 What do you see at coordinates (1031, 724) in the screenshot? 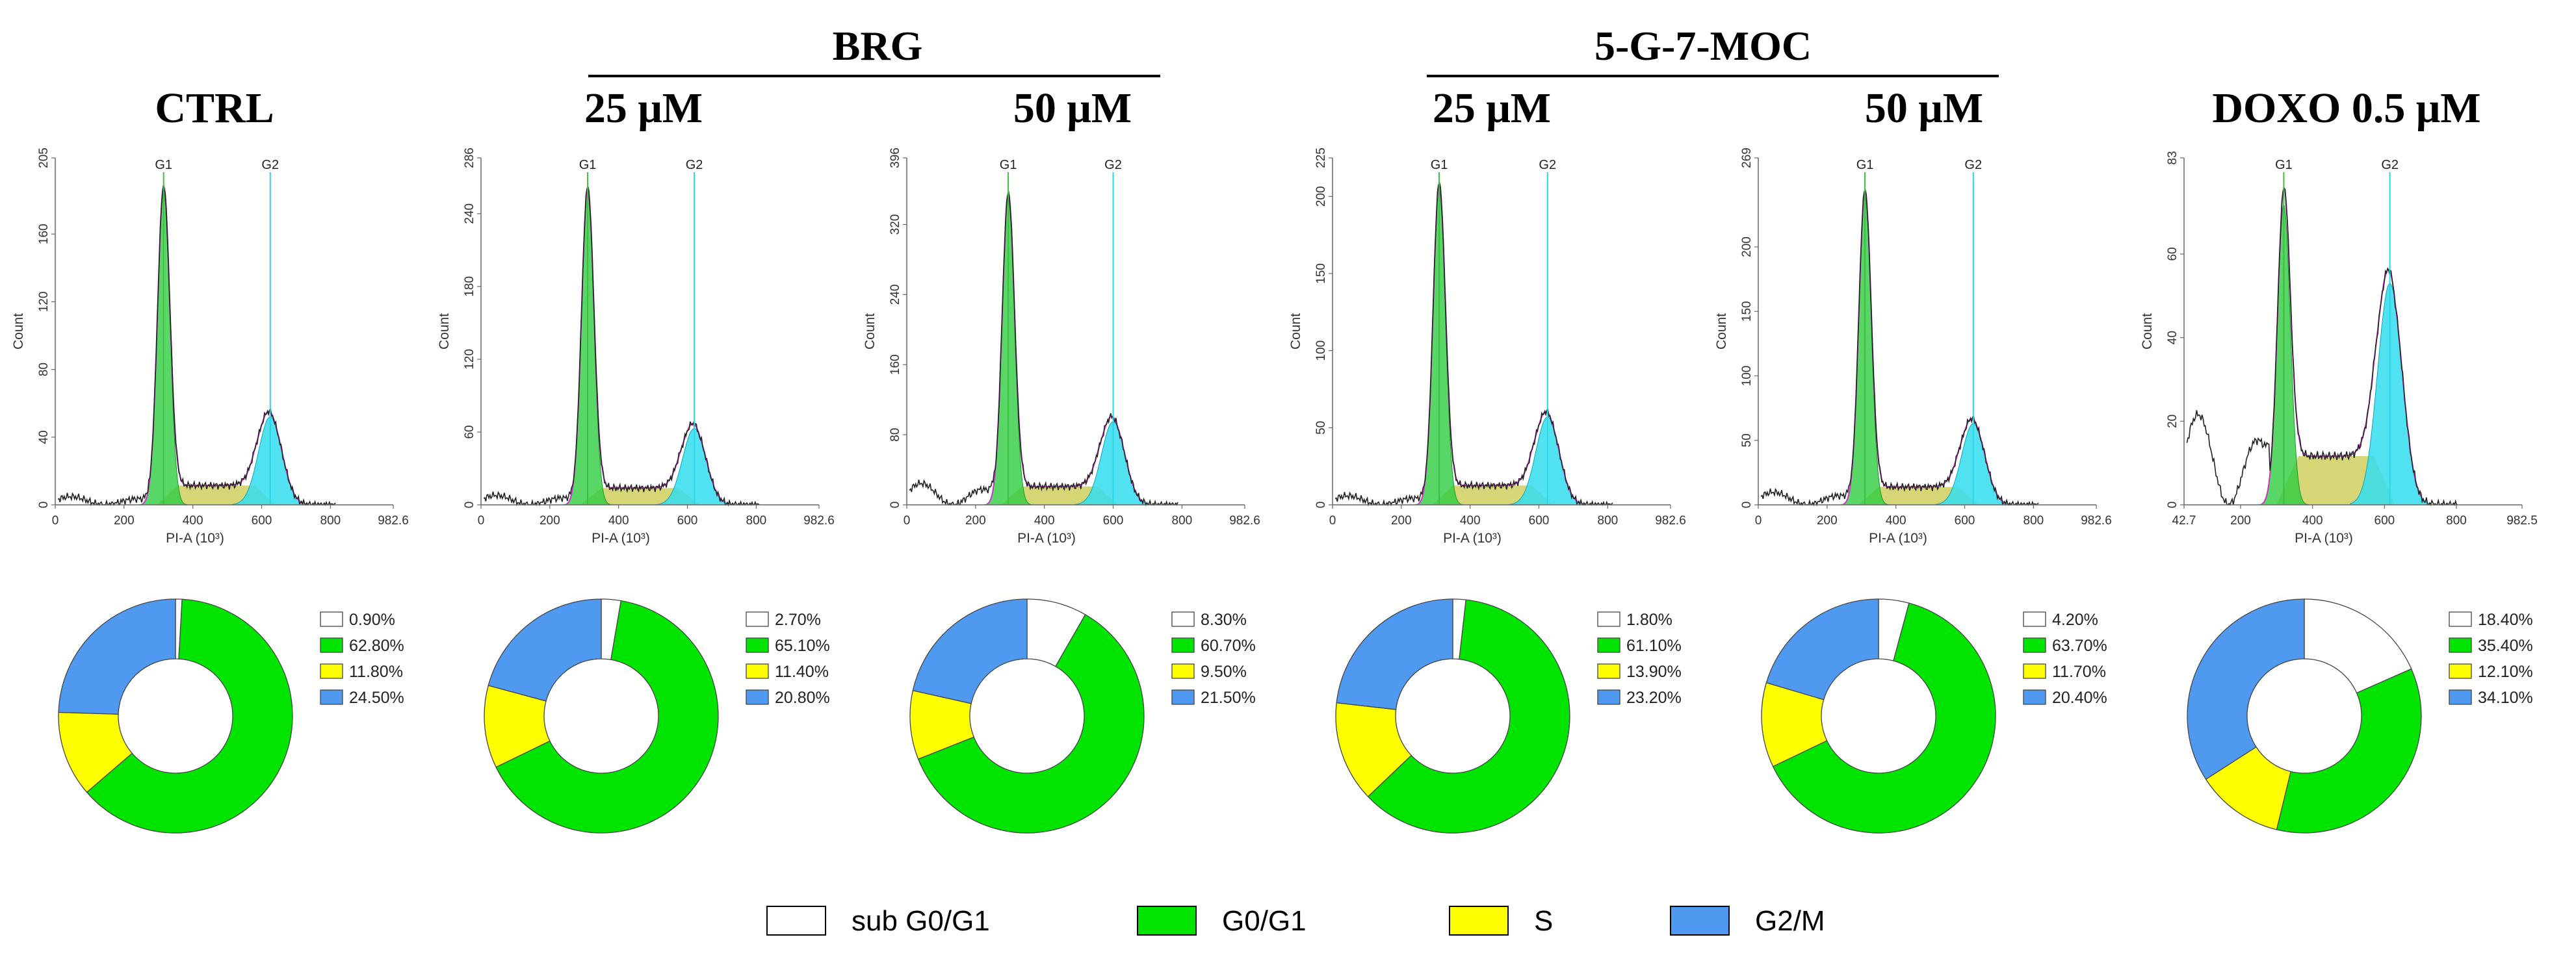
I see `panel-3-donut-slice-g0-g1` at bounding box center [1031, 724].